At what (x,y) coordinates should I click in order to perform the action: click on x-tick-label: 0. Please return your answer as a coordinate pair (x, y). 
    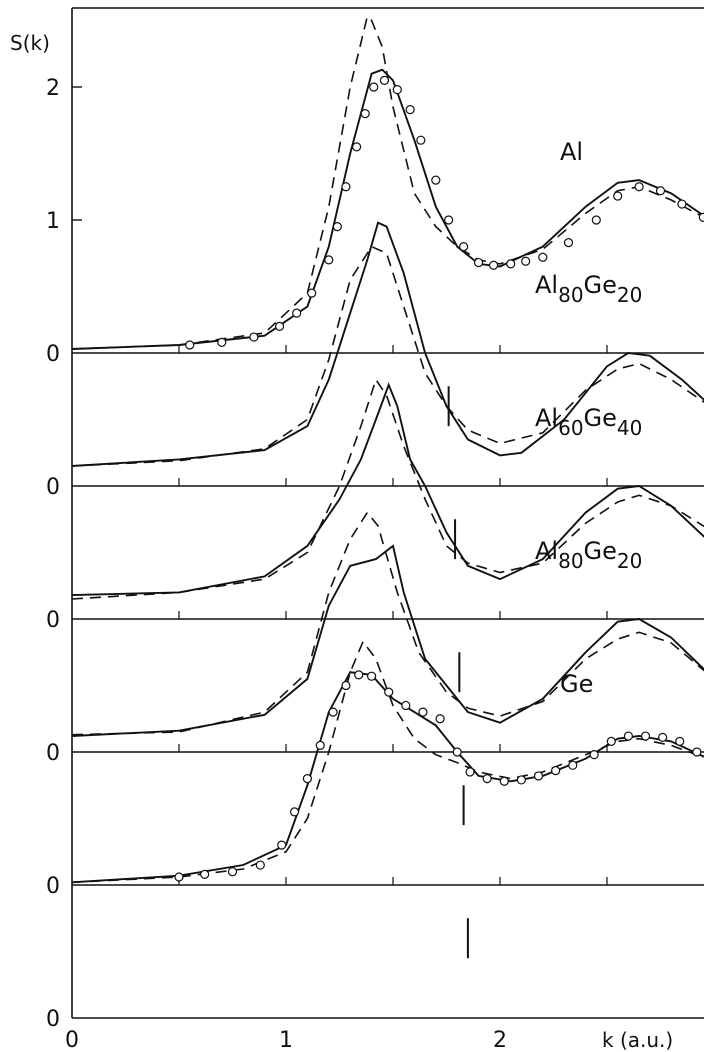
    Looking at the image, I should click on (72, 1040).